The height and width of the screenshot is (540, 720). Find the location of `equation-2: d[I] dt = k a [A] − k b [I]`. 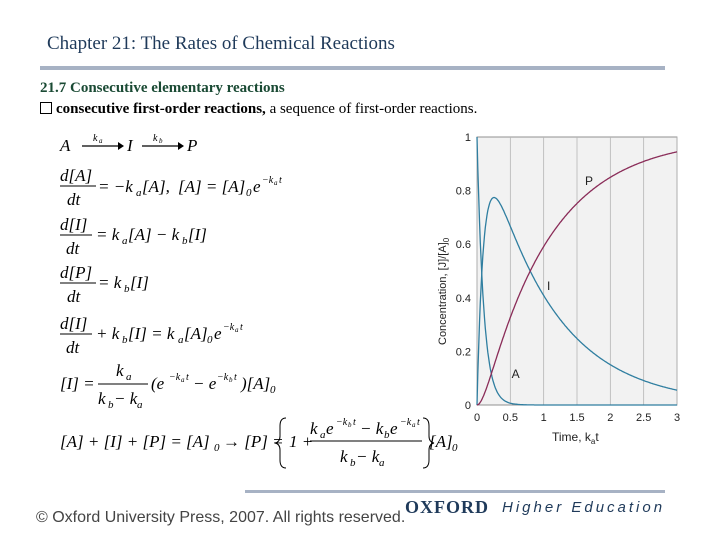

equation-2: d[I] dt = k a [A] − k b [I] is located at coordinates (133, 236).